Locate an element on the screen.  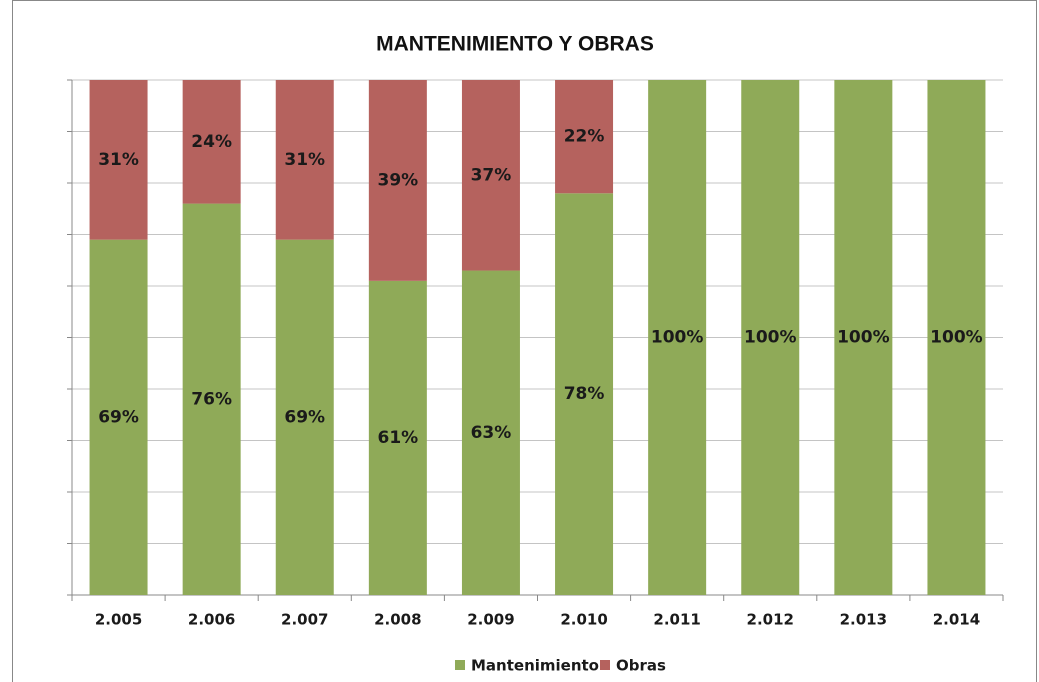
x-tick-label: 2.010 is located at coordinates (583, 620).